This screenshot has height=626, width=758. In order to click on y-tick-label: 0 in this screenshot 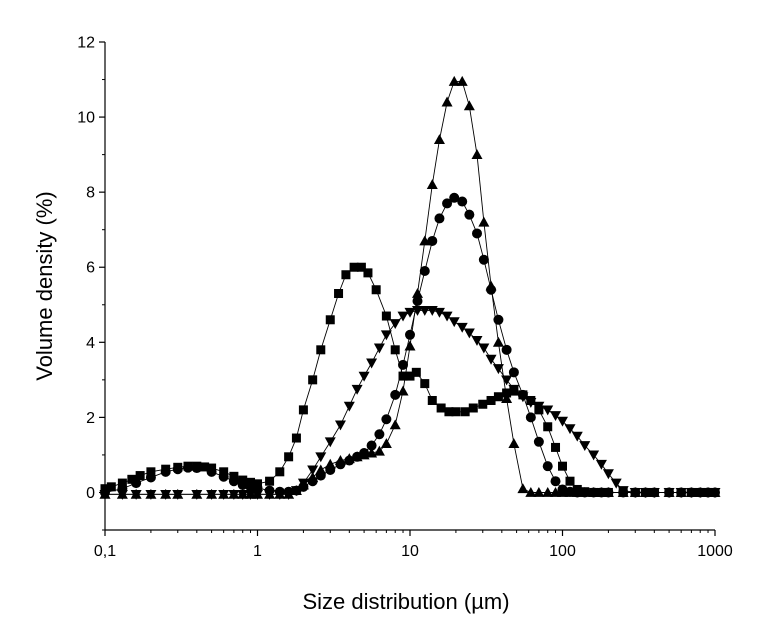, I will do `click(90, 493)`.